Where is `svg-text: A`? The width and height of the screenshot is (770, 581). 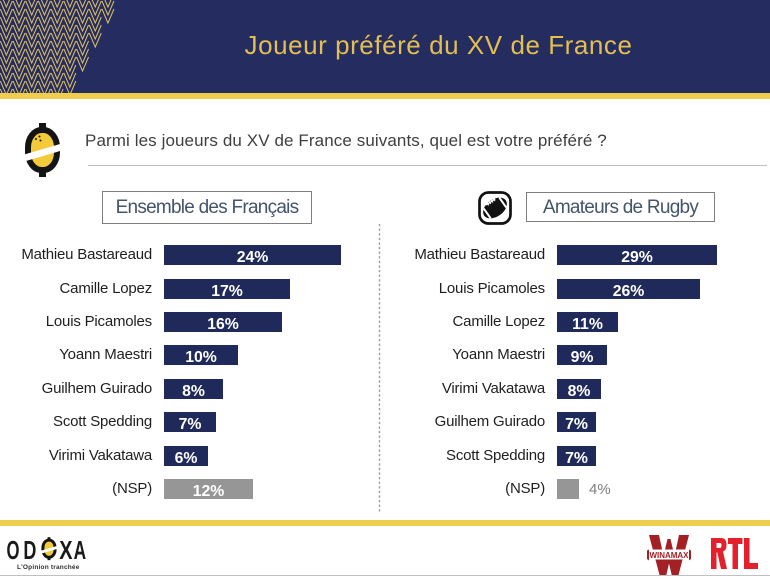 svg-text: A is located at coordinates (80, 550).